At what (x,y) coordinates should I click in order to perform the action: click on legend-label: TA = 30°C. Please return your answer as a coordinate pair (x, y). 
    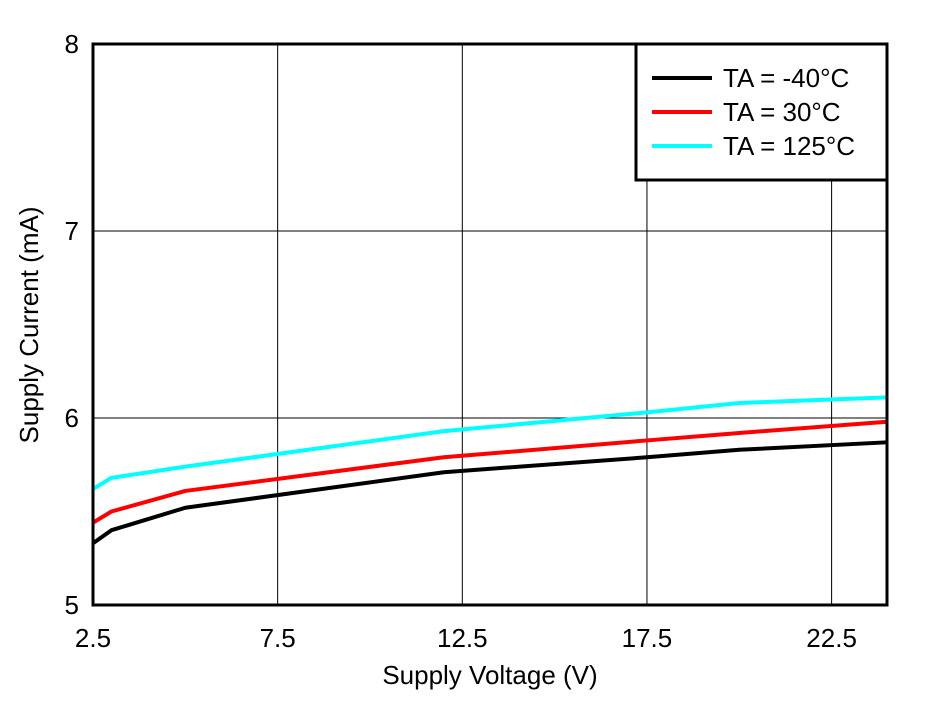
    Looking at the image, I should click on (782, 112).